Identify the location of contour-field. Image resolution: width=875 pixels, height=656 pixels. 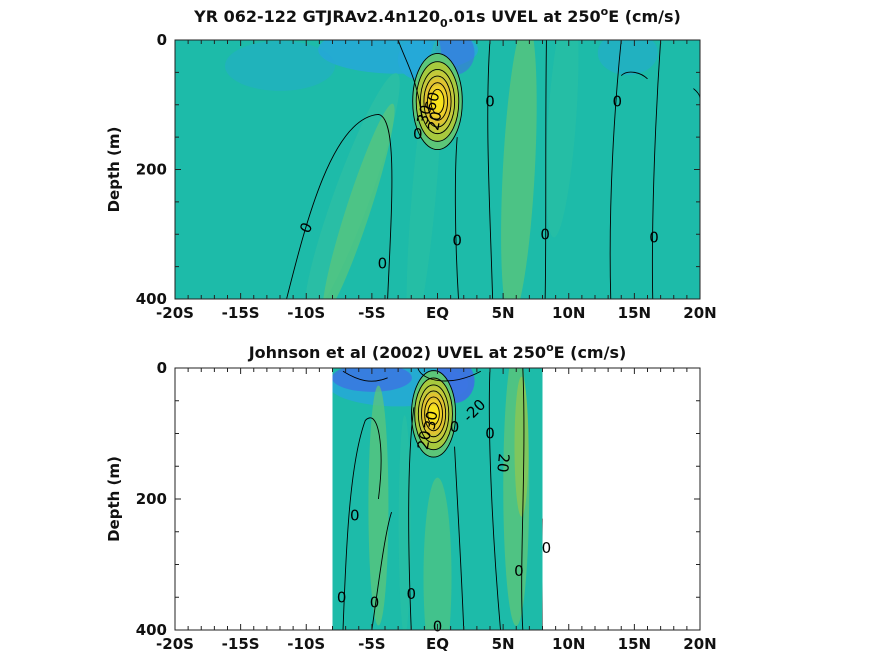
(437, 499).